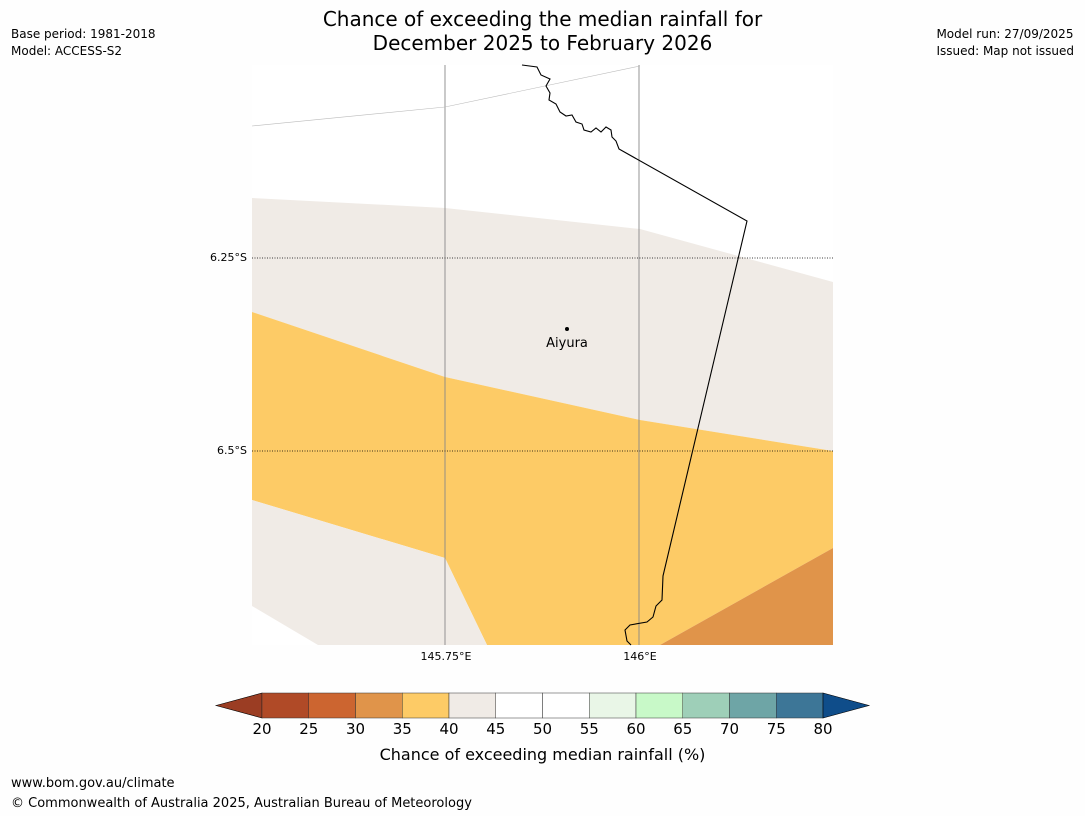 This screenshot has height=816, width=1085. Describe the element at coordinates (823, 729) in the screenshot. I see `colorbar-tick-label: 80` at that location.